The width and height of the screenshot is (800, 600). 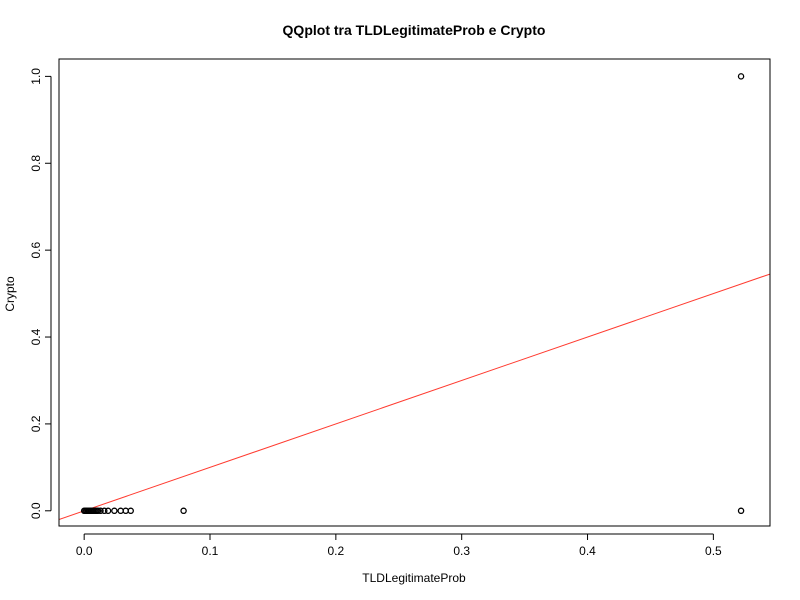 What do you see at coordinates (84, 551) in the screenshot?
I see `x-tick-label: 0.0` at bounding box center [84, 551].